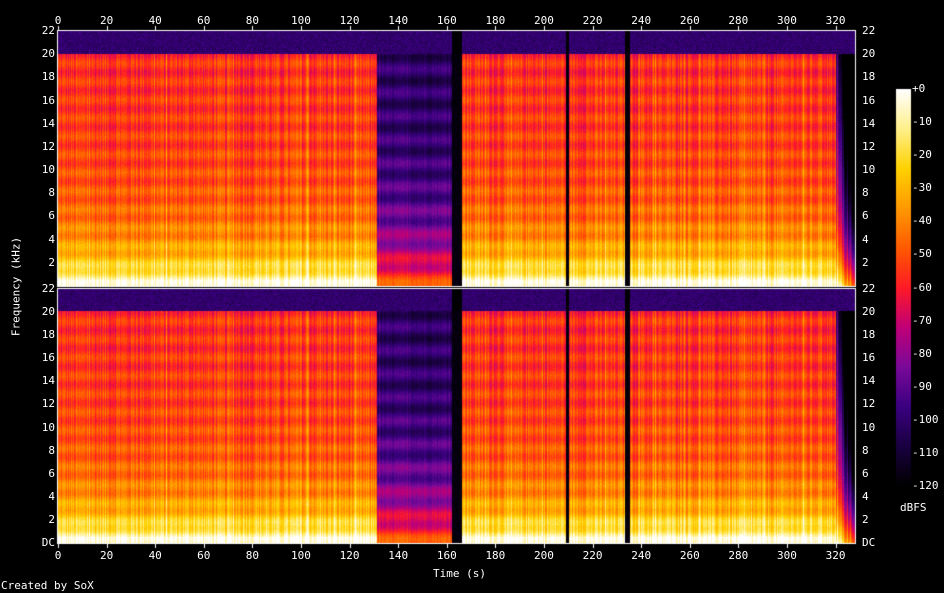 The image size is (944, 593). Describe the element at coordinates (495, 555) in the screenshot. I see `x-tick-label: 180` at that location.